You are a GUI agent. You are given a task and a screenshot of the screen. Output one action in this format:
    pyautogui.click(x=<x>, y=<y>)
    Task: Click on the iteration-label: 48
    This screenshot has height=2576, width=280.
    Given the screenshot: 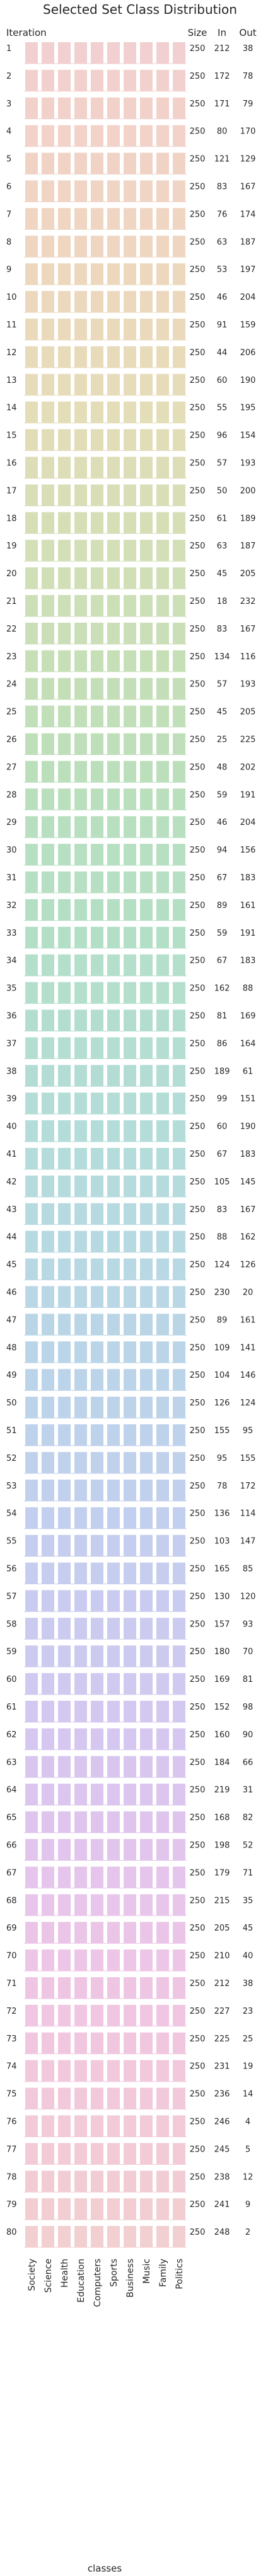 What is the action you would take?
    pyautogui.click(x=11, y=1348)
    